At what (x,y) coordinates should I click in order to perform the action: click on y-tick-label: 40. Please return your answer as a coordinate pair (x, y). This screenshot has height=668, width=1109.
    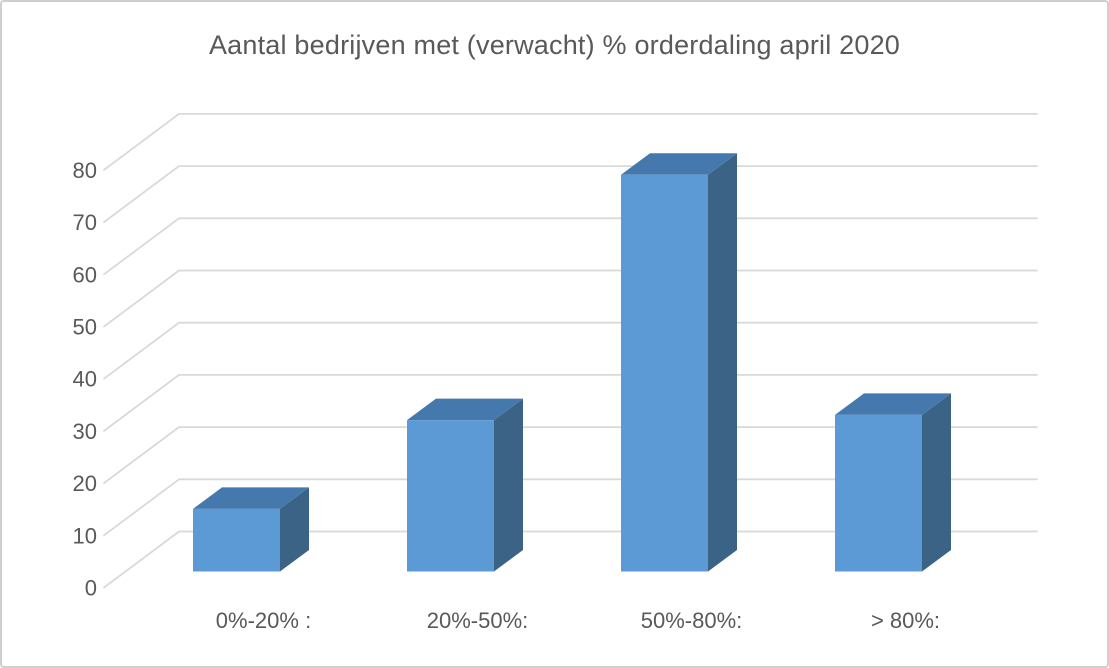
    Looking at the image, I should click on (85, 379).